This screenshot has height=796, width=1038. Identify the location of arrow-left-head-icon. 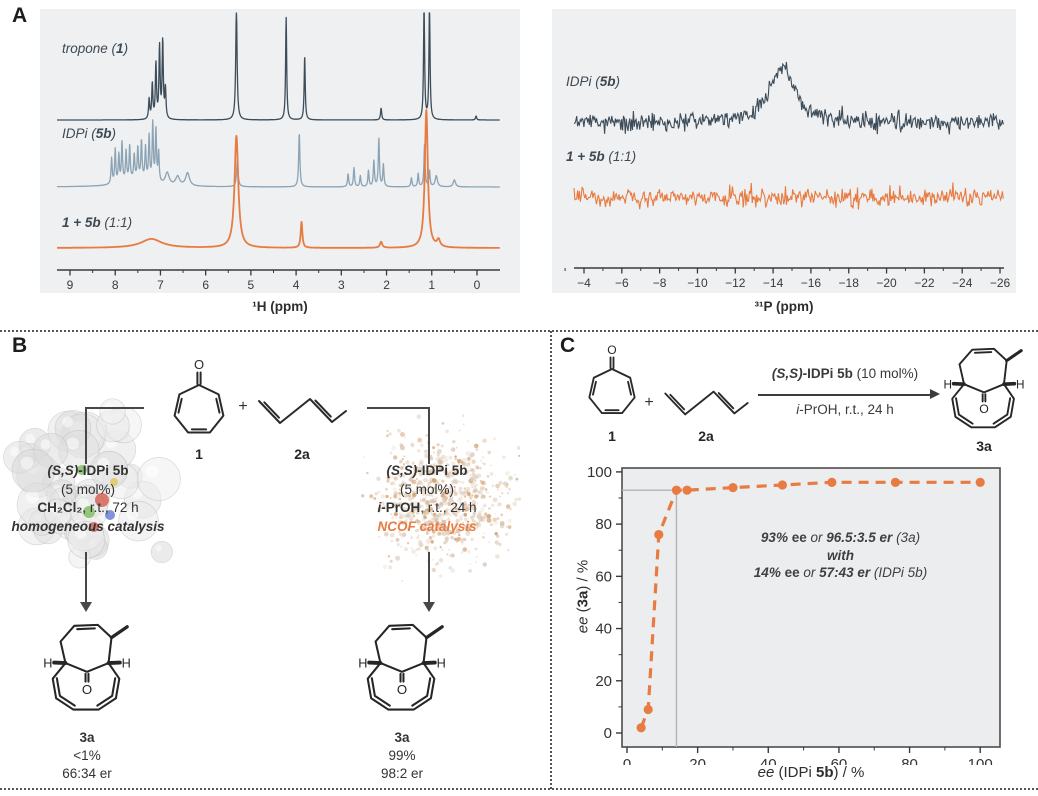
(86, 607).